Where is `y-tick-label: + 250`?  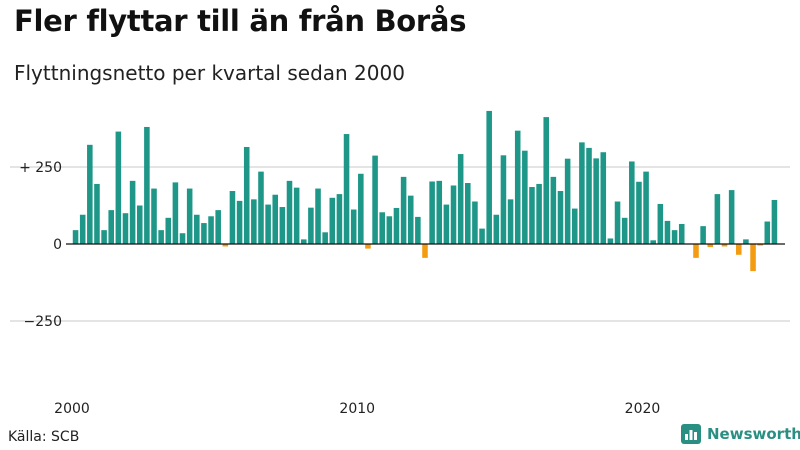
y-tick-label: + 250 is located at coordinates (40, 168).